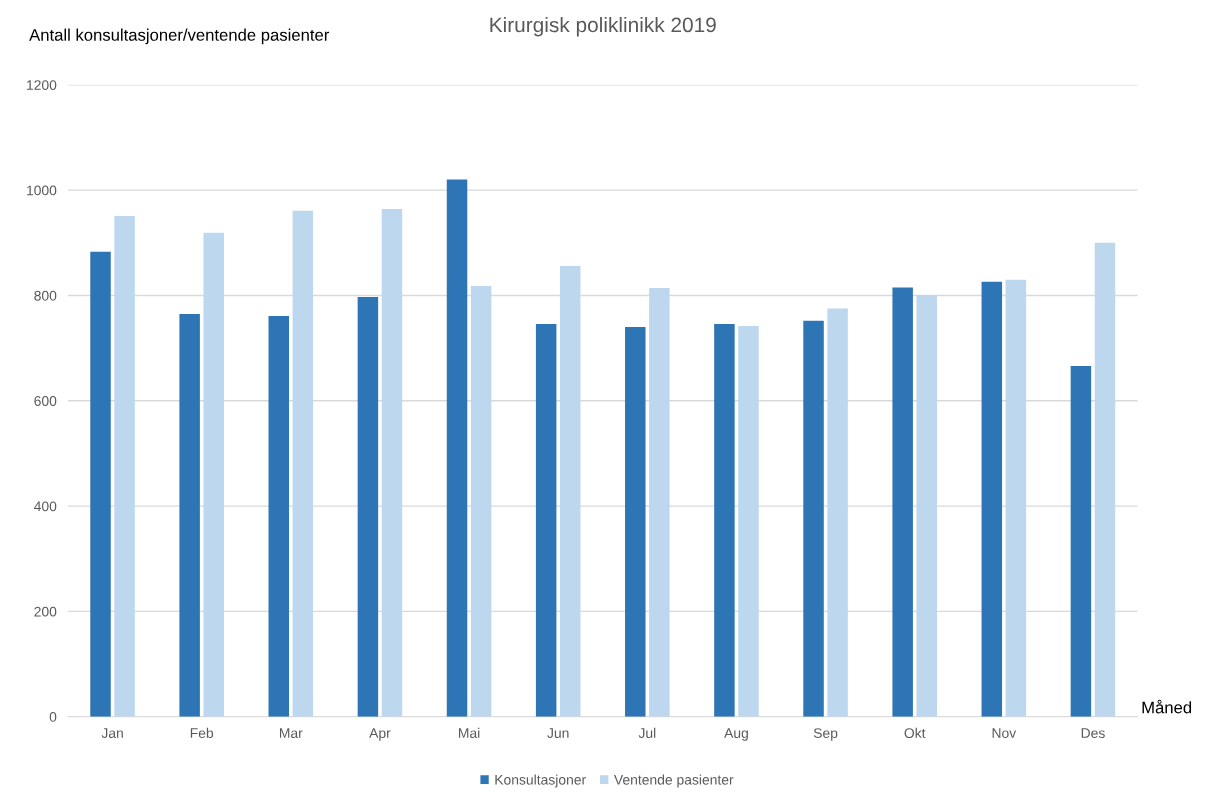 The width and height of the screenshot is (1214, 808). What do you see at coordinates (558, 733) in the screenshot?
I see `x-tick-label: Jun` at bounding box center [558, 733].